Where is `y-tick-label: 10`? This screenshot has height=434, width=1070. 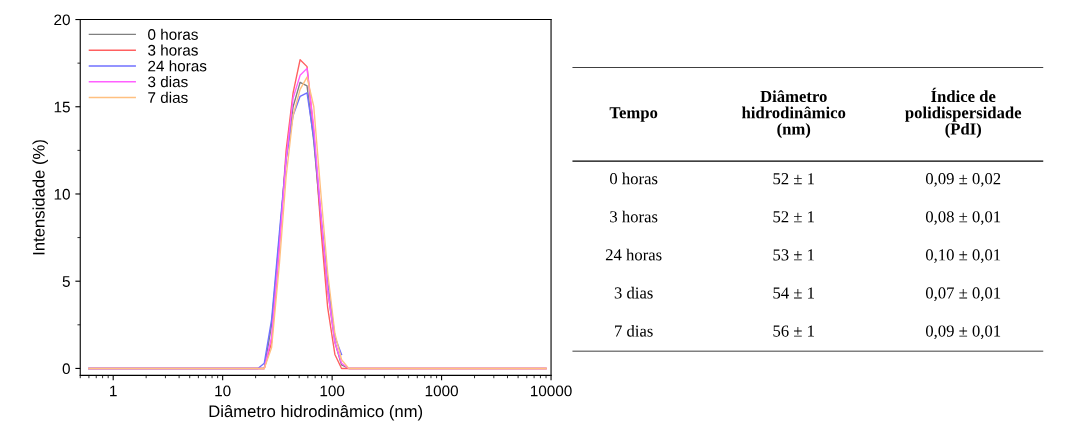 y-tick-label: 10 is located at coordinates (62, 194).